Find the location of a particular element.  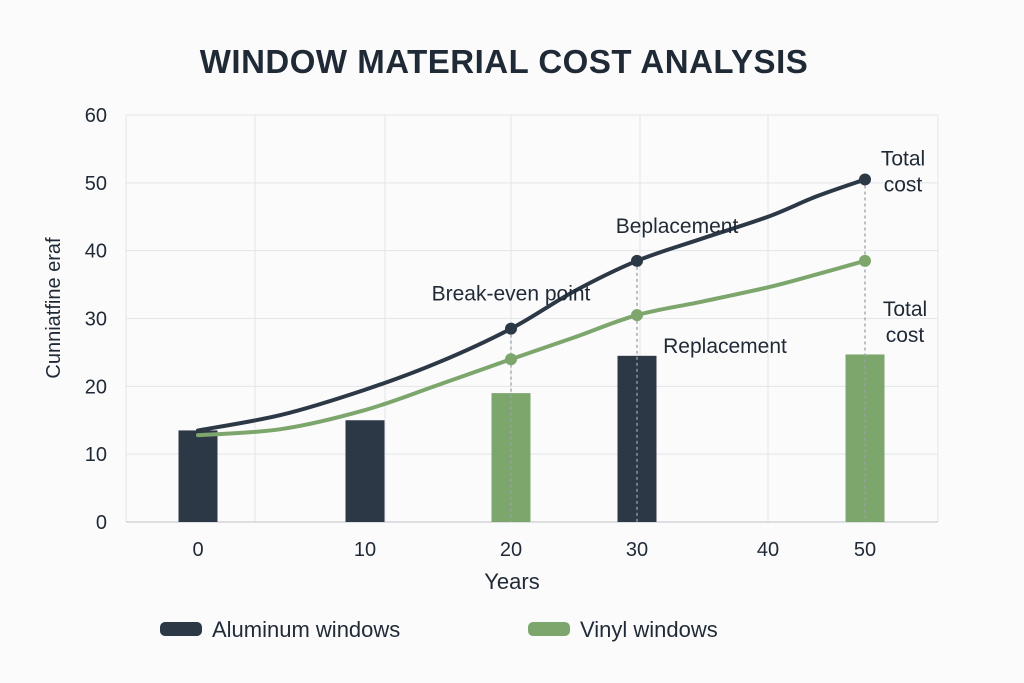

annotation: Break-even point is located at coordinates (511, 294).